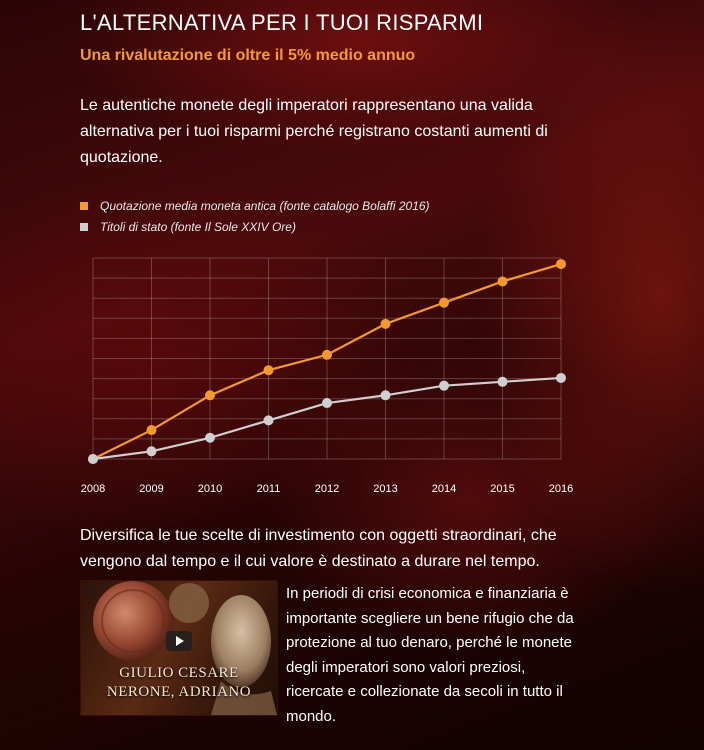 The width and height of the screenshot is (704, 750). I want to click on x-tick-label: 2008, so click(93, 489).